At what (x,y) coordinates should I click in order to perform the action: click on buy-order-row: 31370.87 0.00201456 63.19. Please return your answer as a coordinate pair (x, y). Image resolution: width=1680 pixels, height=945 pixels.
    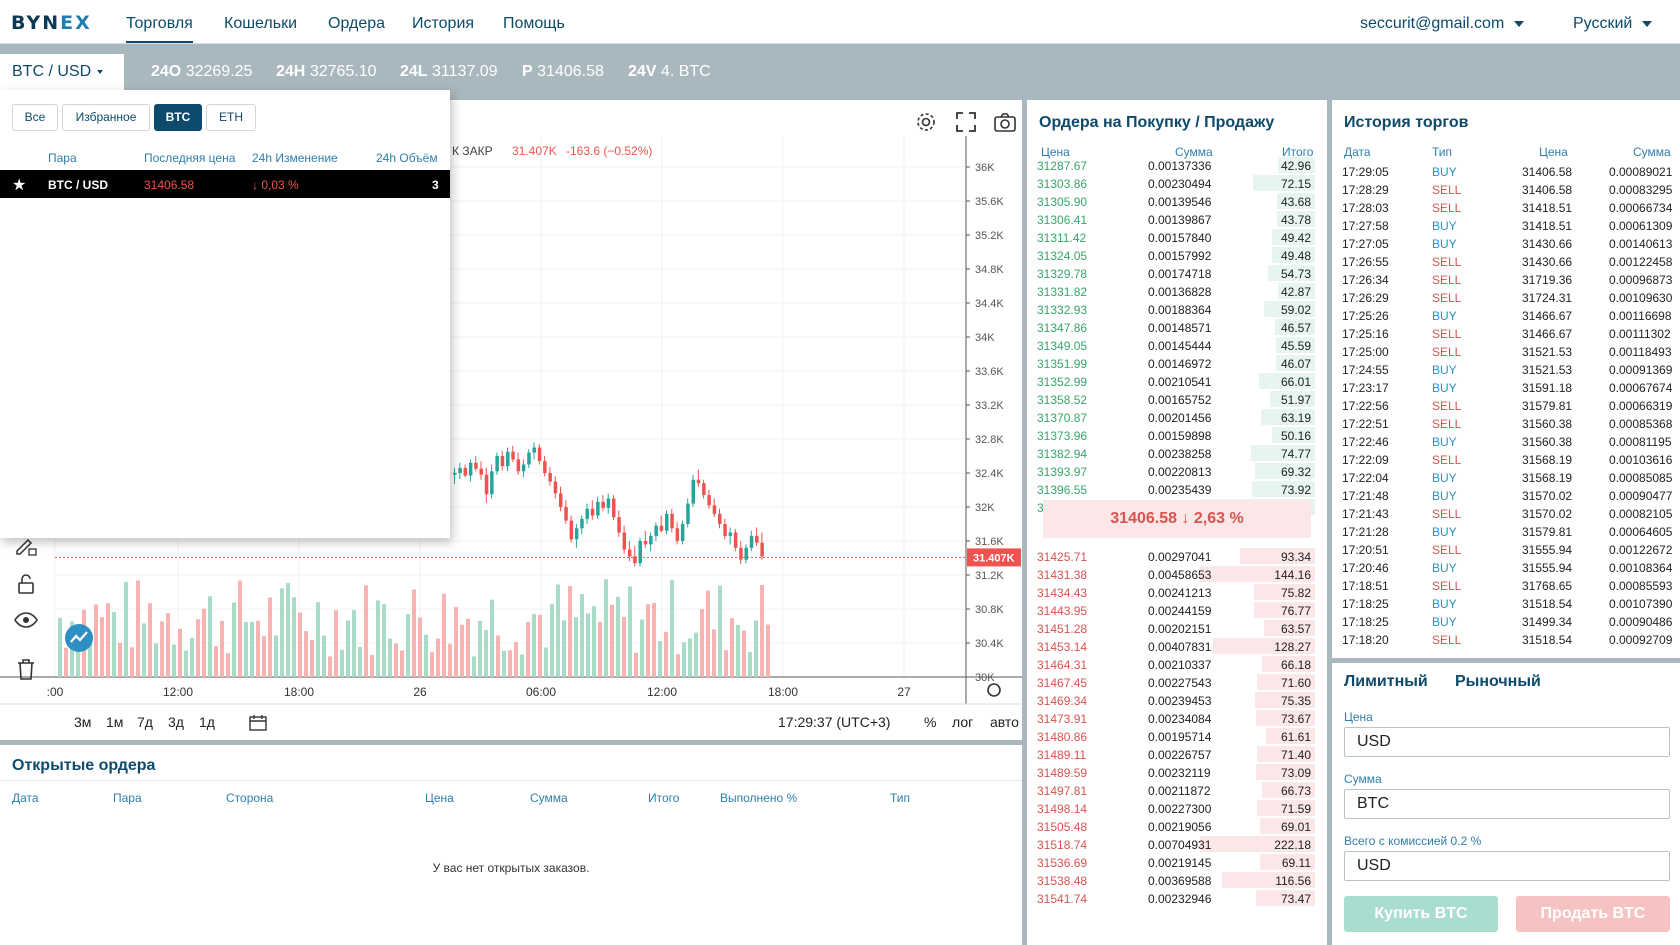
    Looking at the image, I should click on (1176, 417).